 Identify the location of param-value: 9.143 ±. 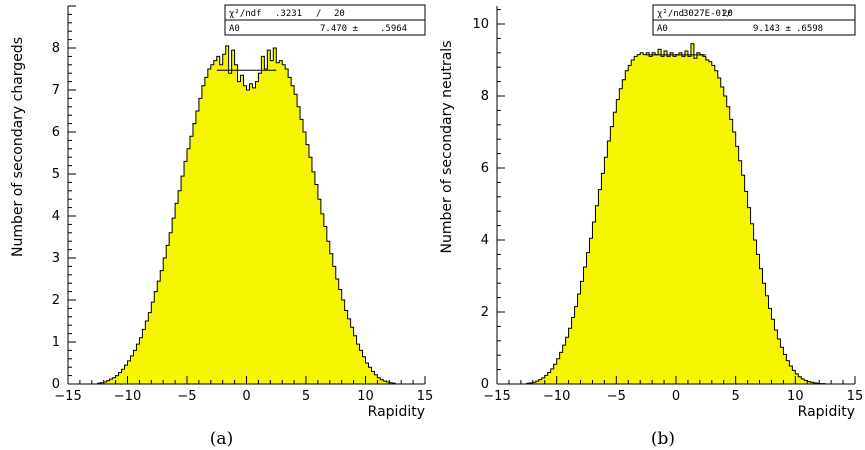
(772, 29).